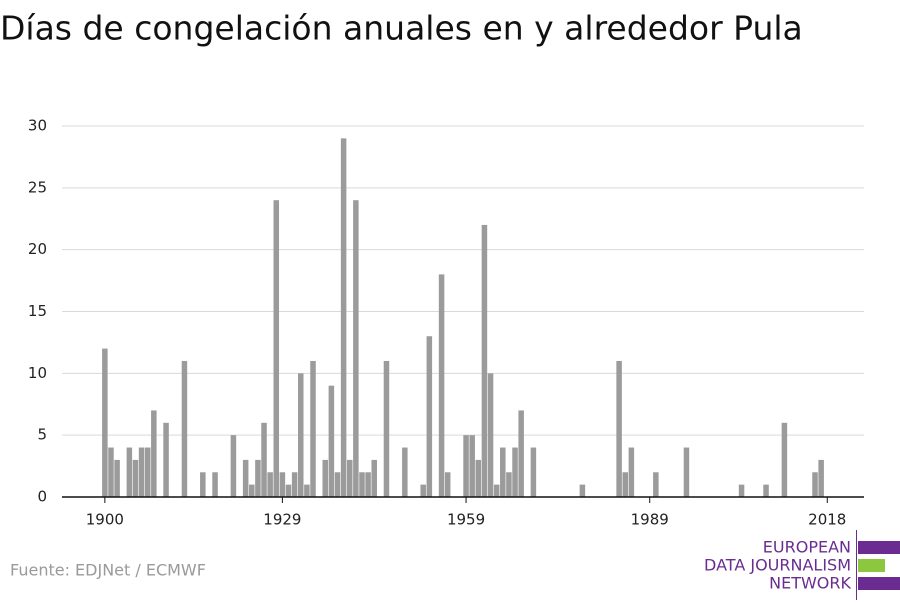  What do you see at coordinates (777, 565) in the screenshot?
I see `logo-text: DATA JOURNALISM` at bounding box center [777, 565].